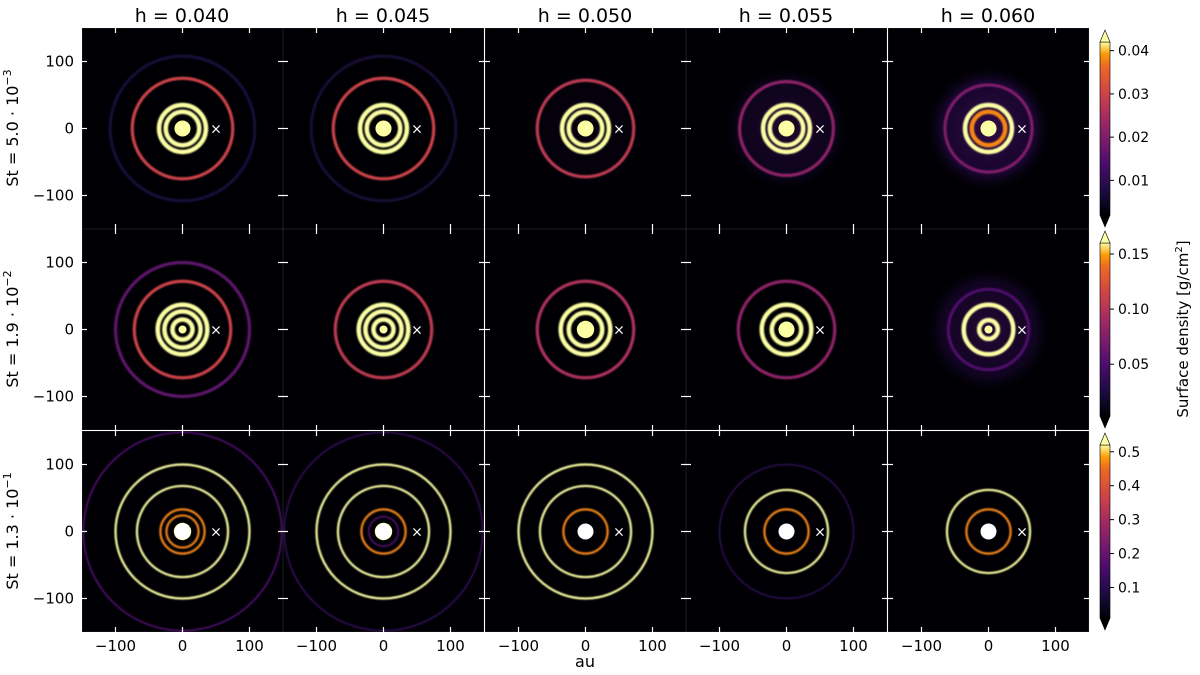 The width and height of the screenshot is (1200, 675). I want to click on panel-0-2: ×, so click(585, 128).